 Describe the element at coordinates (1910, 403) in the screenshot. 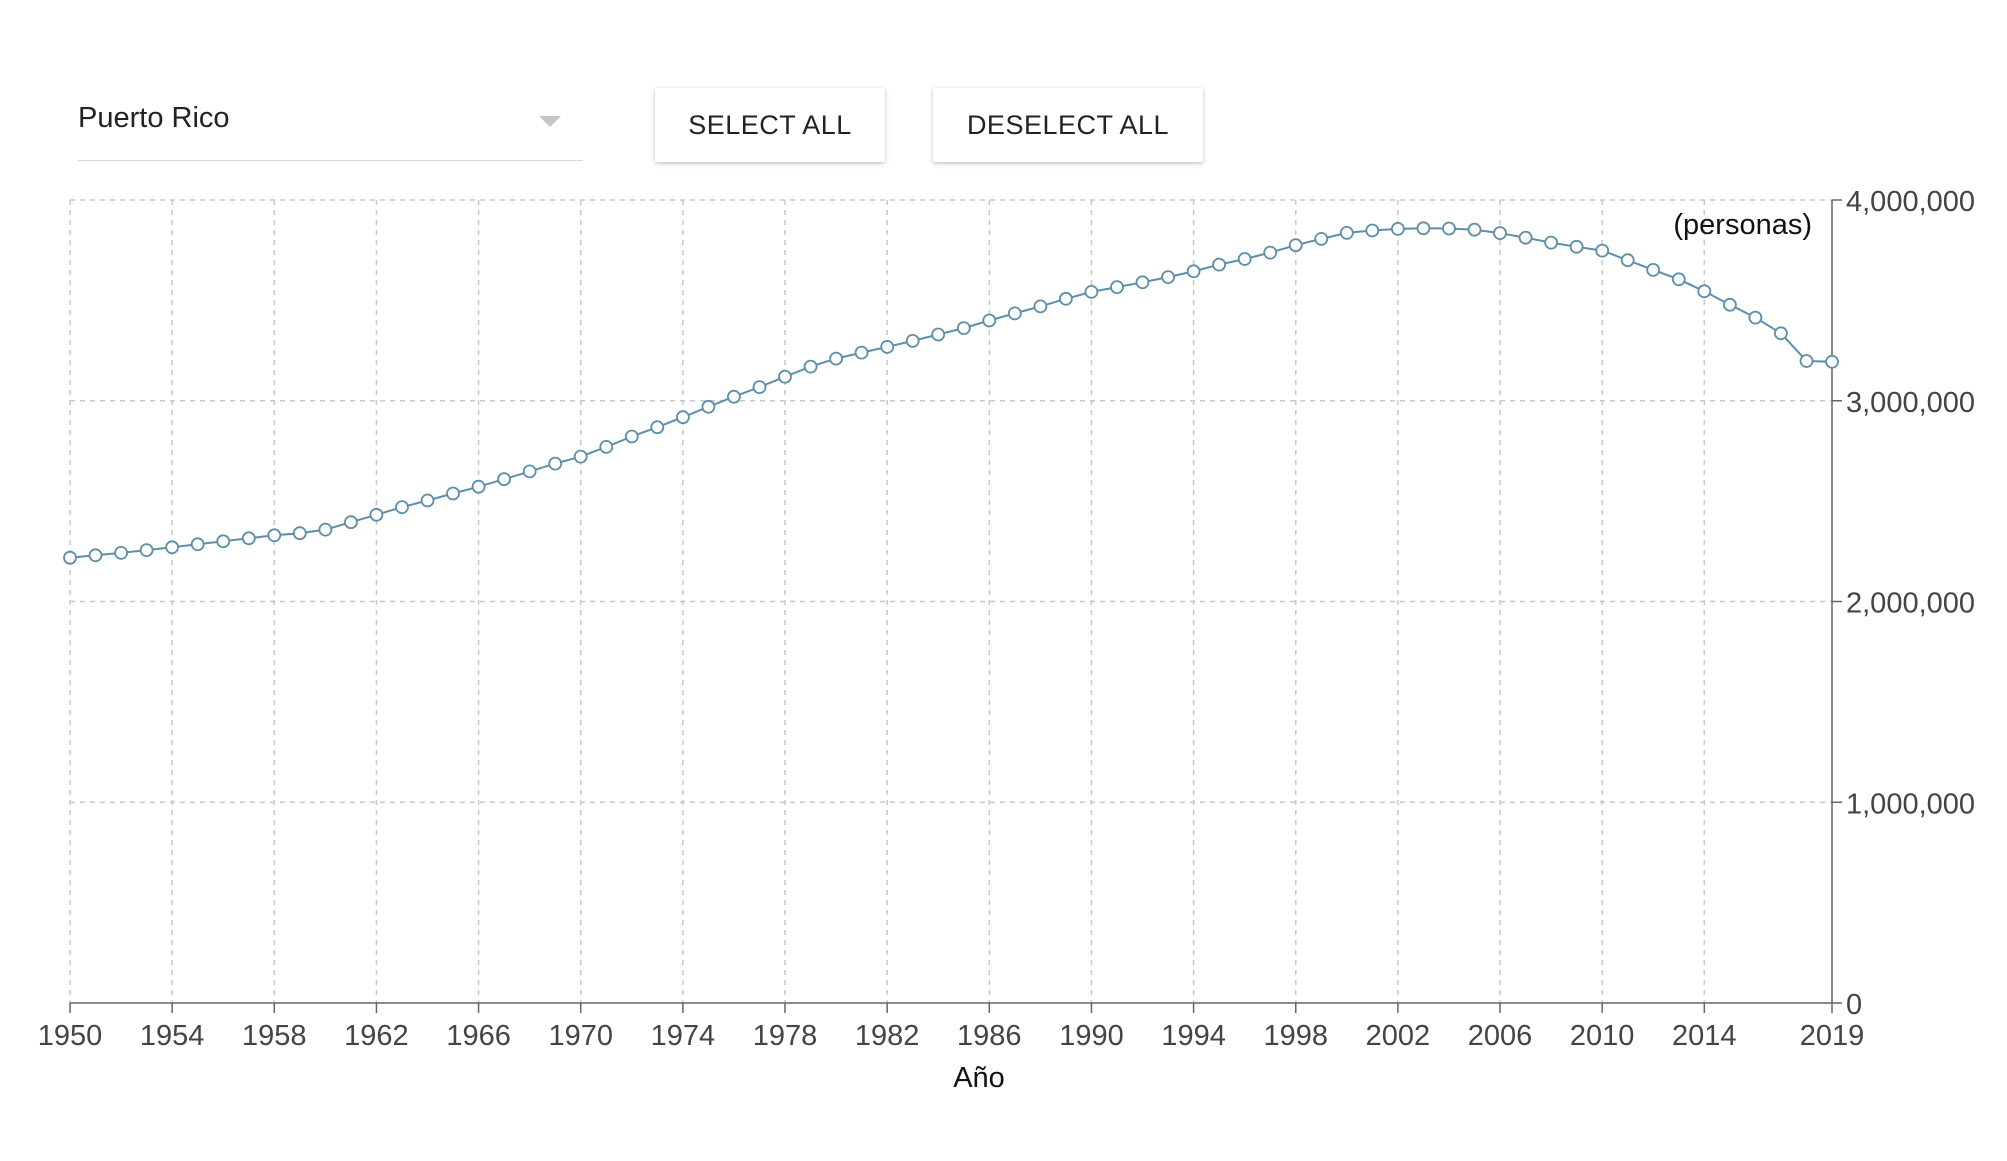

I see `y-tick-label: 3,000,000` at that location.